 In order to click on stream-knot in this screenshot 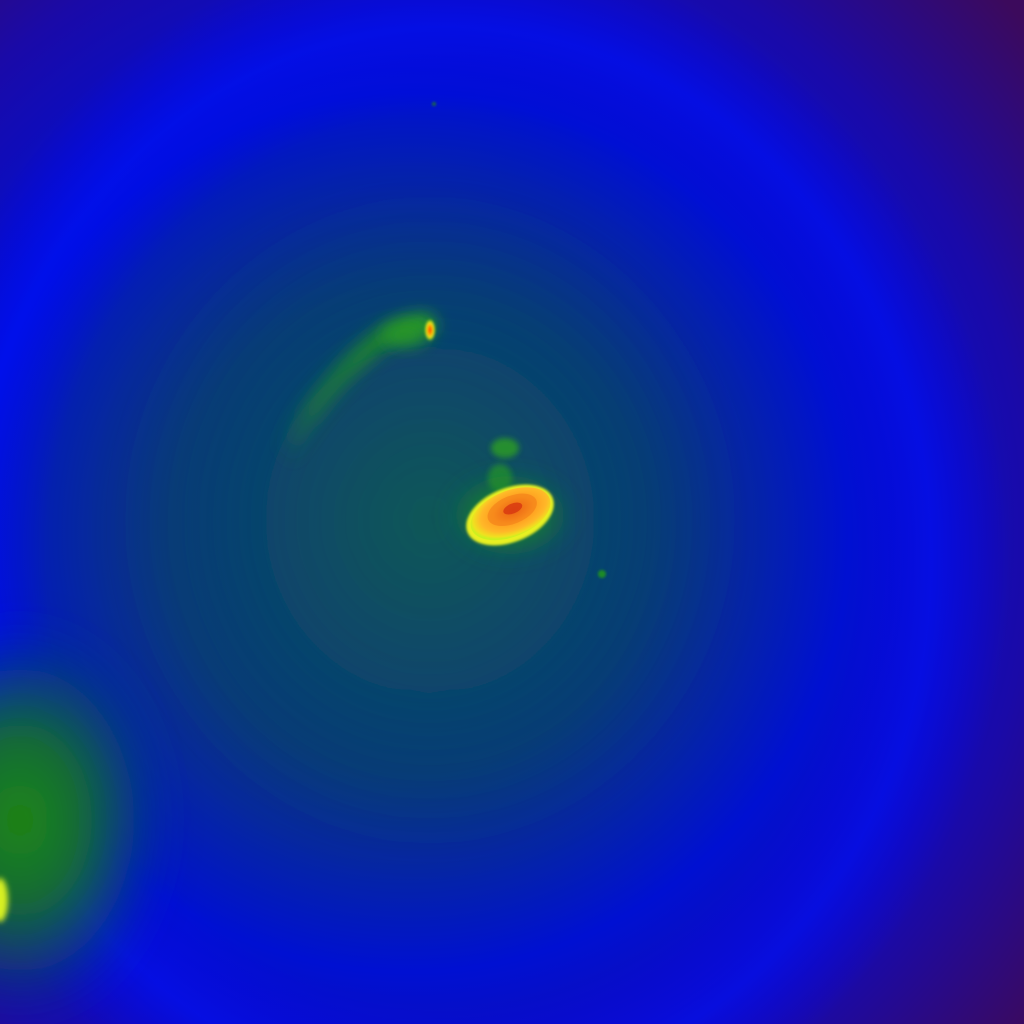, I will do `click(405, 335)`.